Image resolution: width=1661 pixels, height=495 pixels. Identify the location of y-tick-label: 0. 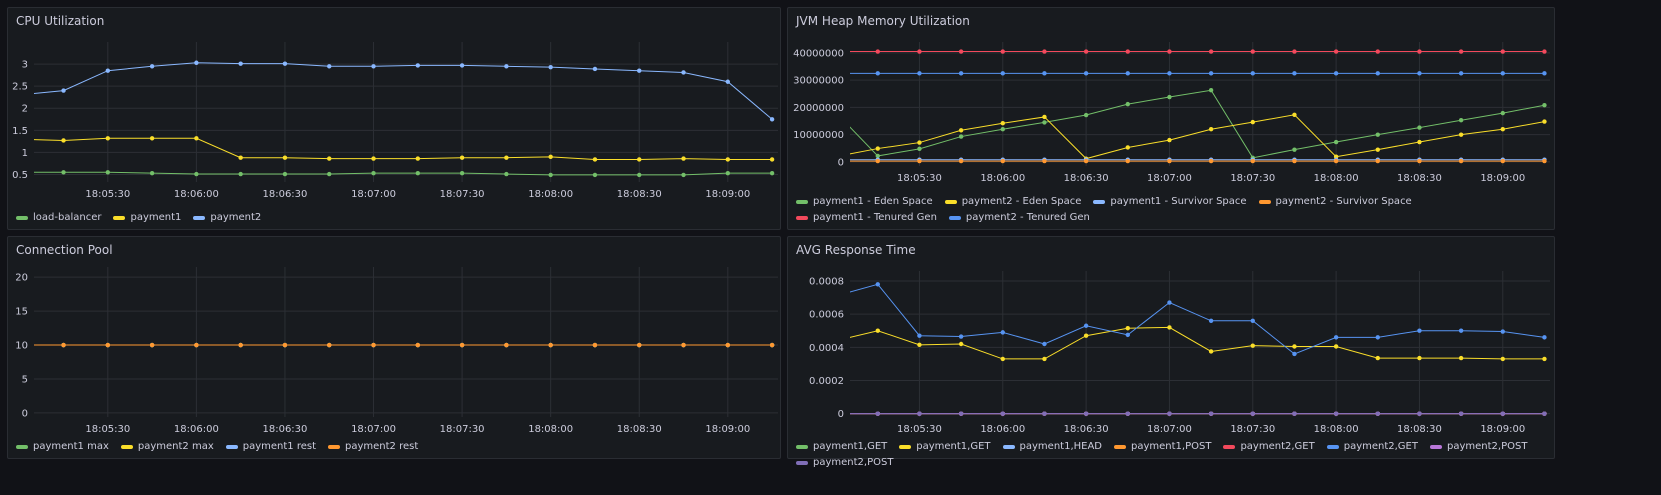
(841, 414).